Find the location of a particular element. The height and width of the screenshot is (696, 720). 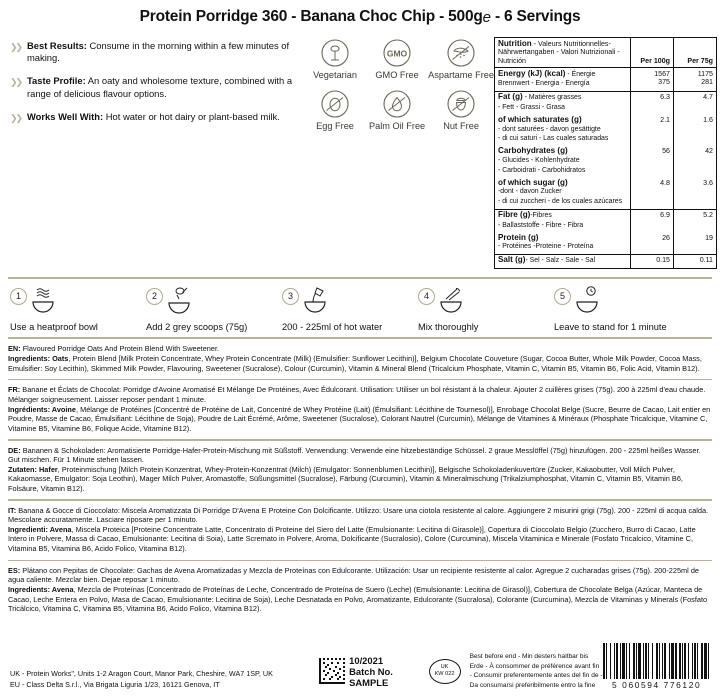

nutrient-sub2: -dont - davon Zucker is located at coordinates (530, 192).